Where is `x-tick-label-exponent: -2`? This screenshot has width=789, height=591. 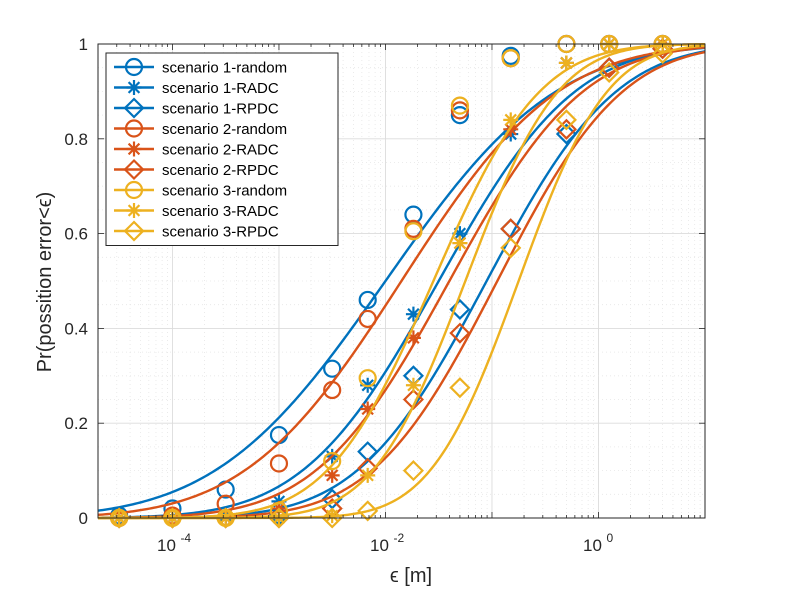 x-tick-label-exponent: -2 is located at coordinates (398, 538).